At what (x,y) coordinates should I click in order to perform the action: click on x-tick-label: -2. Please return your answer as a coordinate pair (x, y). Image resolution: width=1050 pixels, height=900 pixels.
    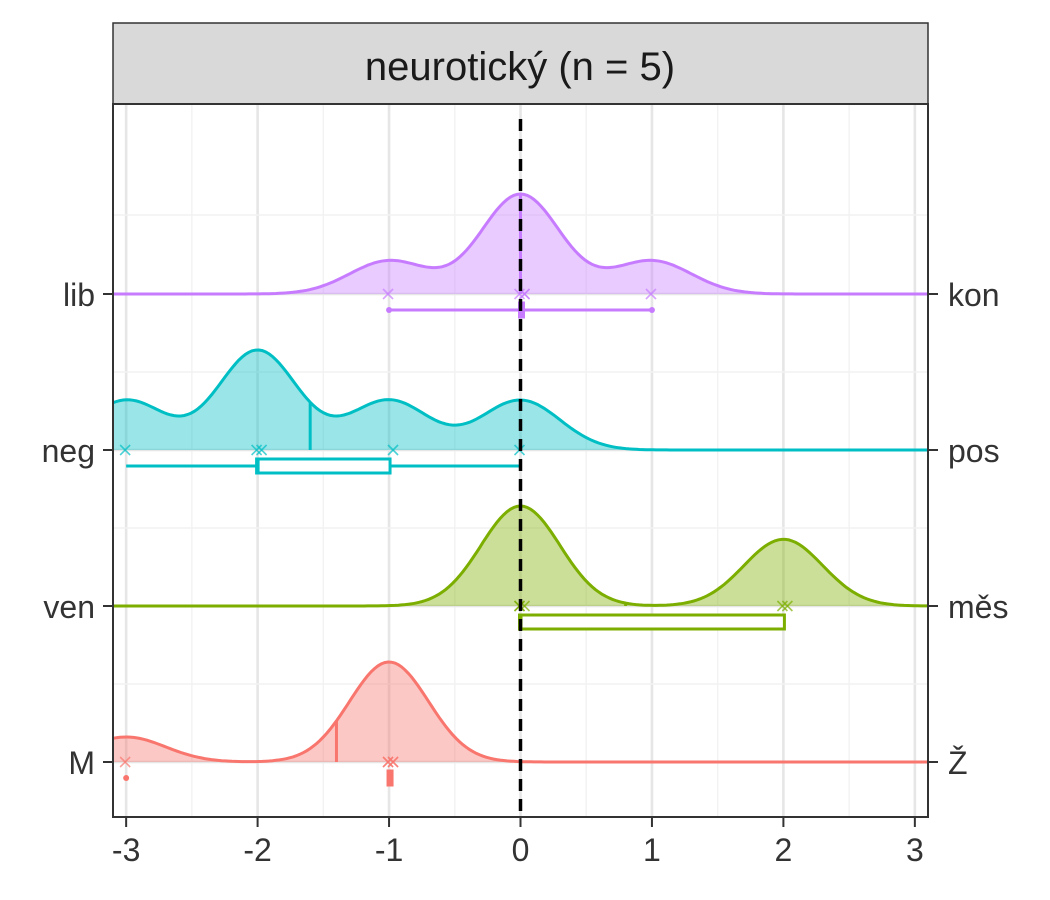
    Looking at the image, I should click on (257, 850).